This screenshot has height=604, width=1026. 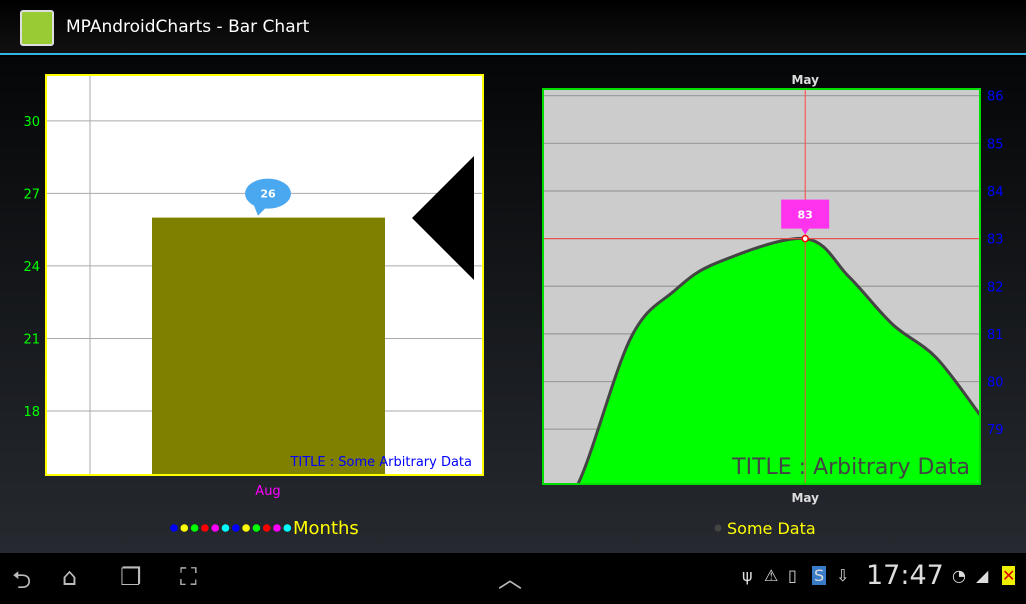 I want to click on highlight-point, so click(x=805, y=238).